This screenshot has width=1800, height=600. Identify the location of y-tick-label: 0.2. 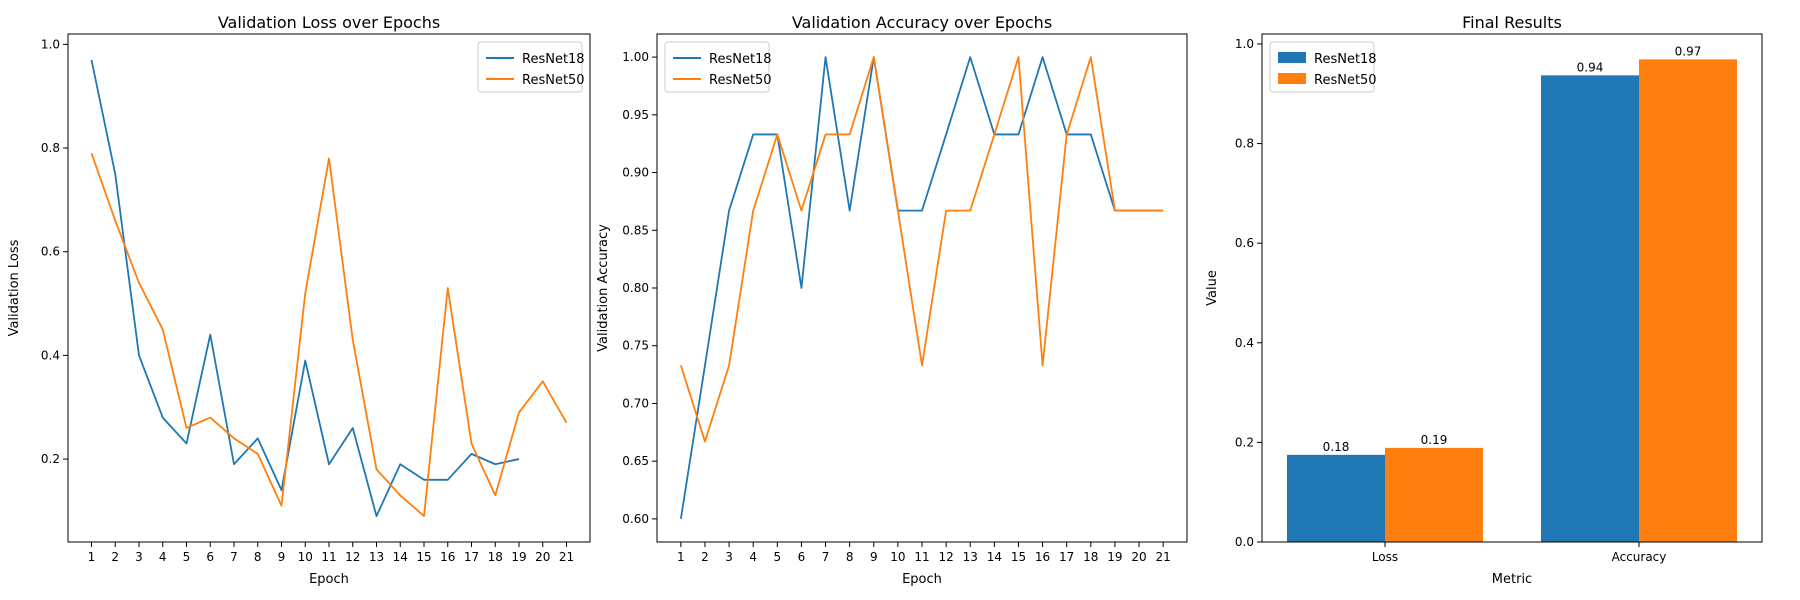
(50, 459).